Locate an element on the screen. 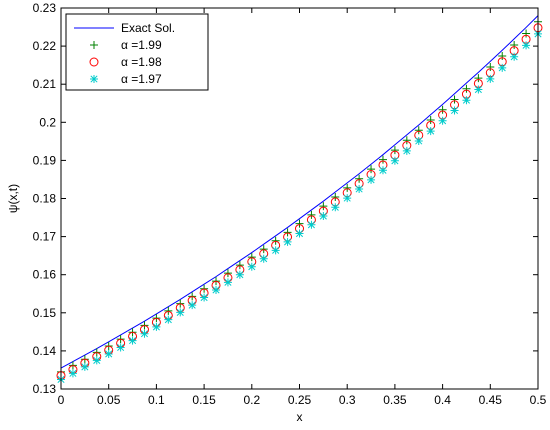 The image size is (550, 430). legend-entry-label: Exact Sol. is located at coordinates (148, 28).